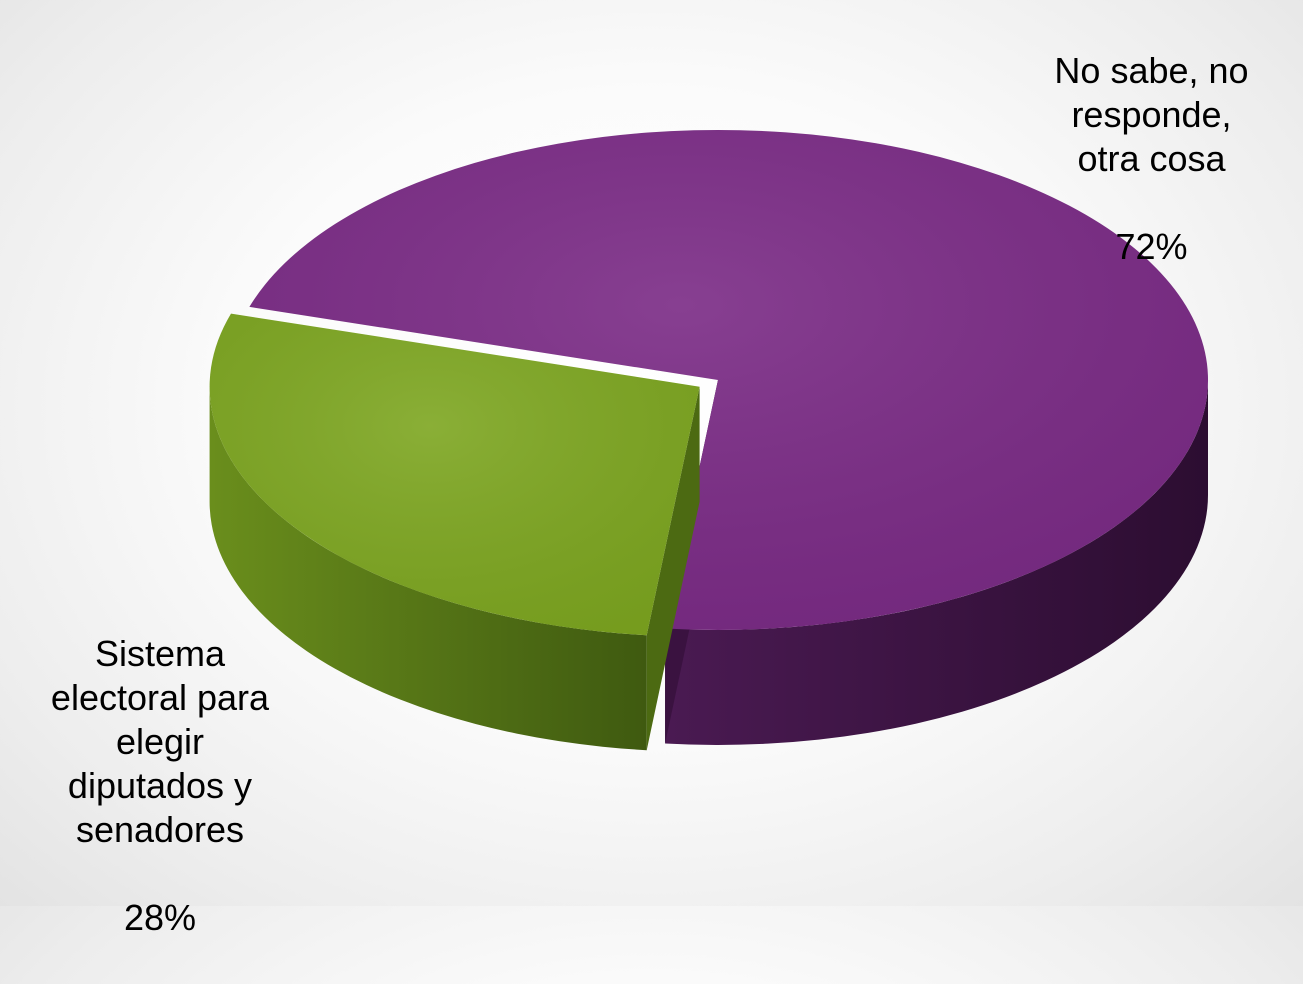 The width and height of the screenshot is (1303, 984). Describe the element at coordinates (160, 917) in the screenshot. I see `slice-value-label: 28%` at that location.